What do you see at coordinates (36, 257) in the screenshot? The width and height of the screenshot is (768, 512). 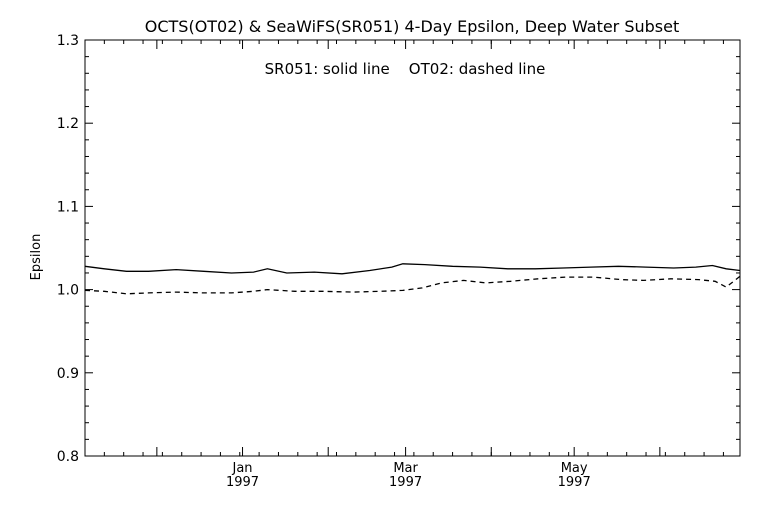 I see `y-axis-label: Epsilon` at bounding box center [36, 257].